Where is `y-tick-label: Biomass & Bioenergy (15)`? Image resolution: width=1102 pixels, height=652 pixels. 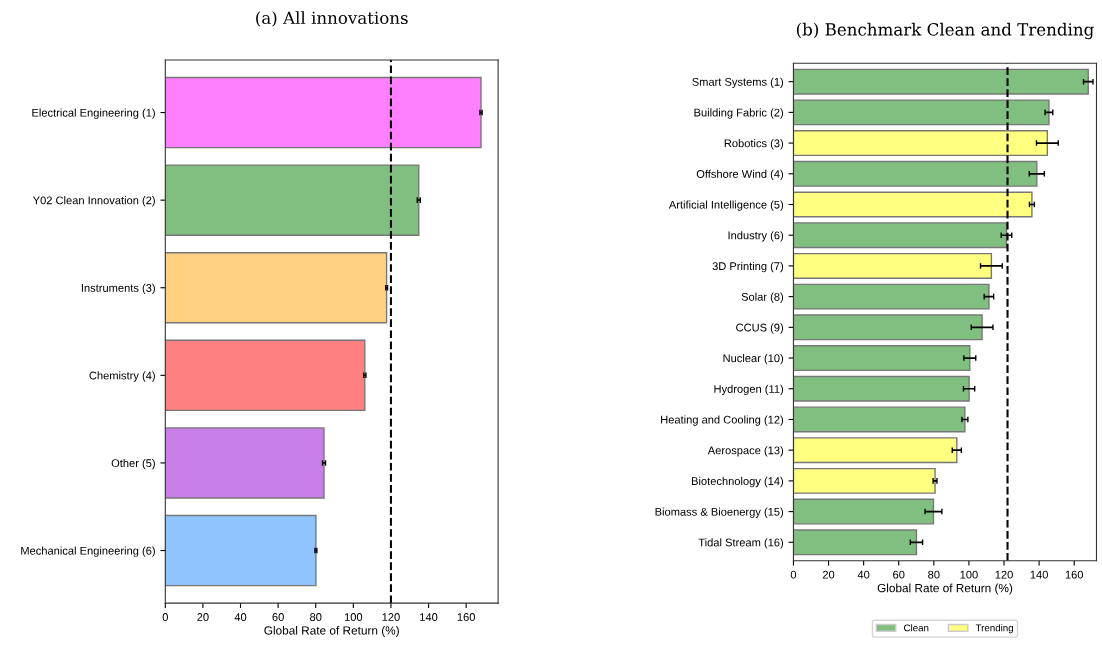
y-tick-label: Biomass & Bioenergy (15) is located at coordinates (719, 512).